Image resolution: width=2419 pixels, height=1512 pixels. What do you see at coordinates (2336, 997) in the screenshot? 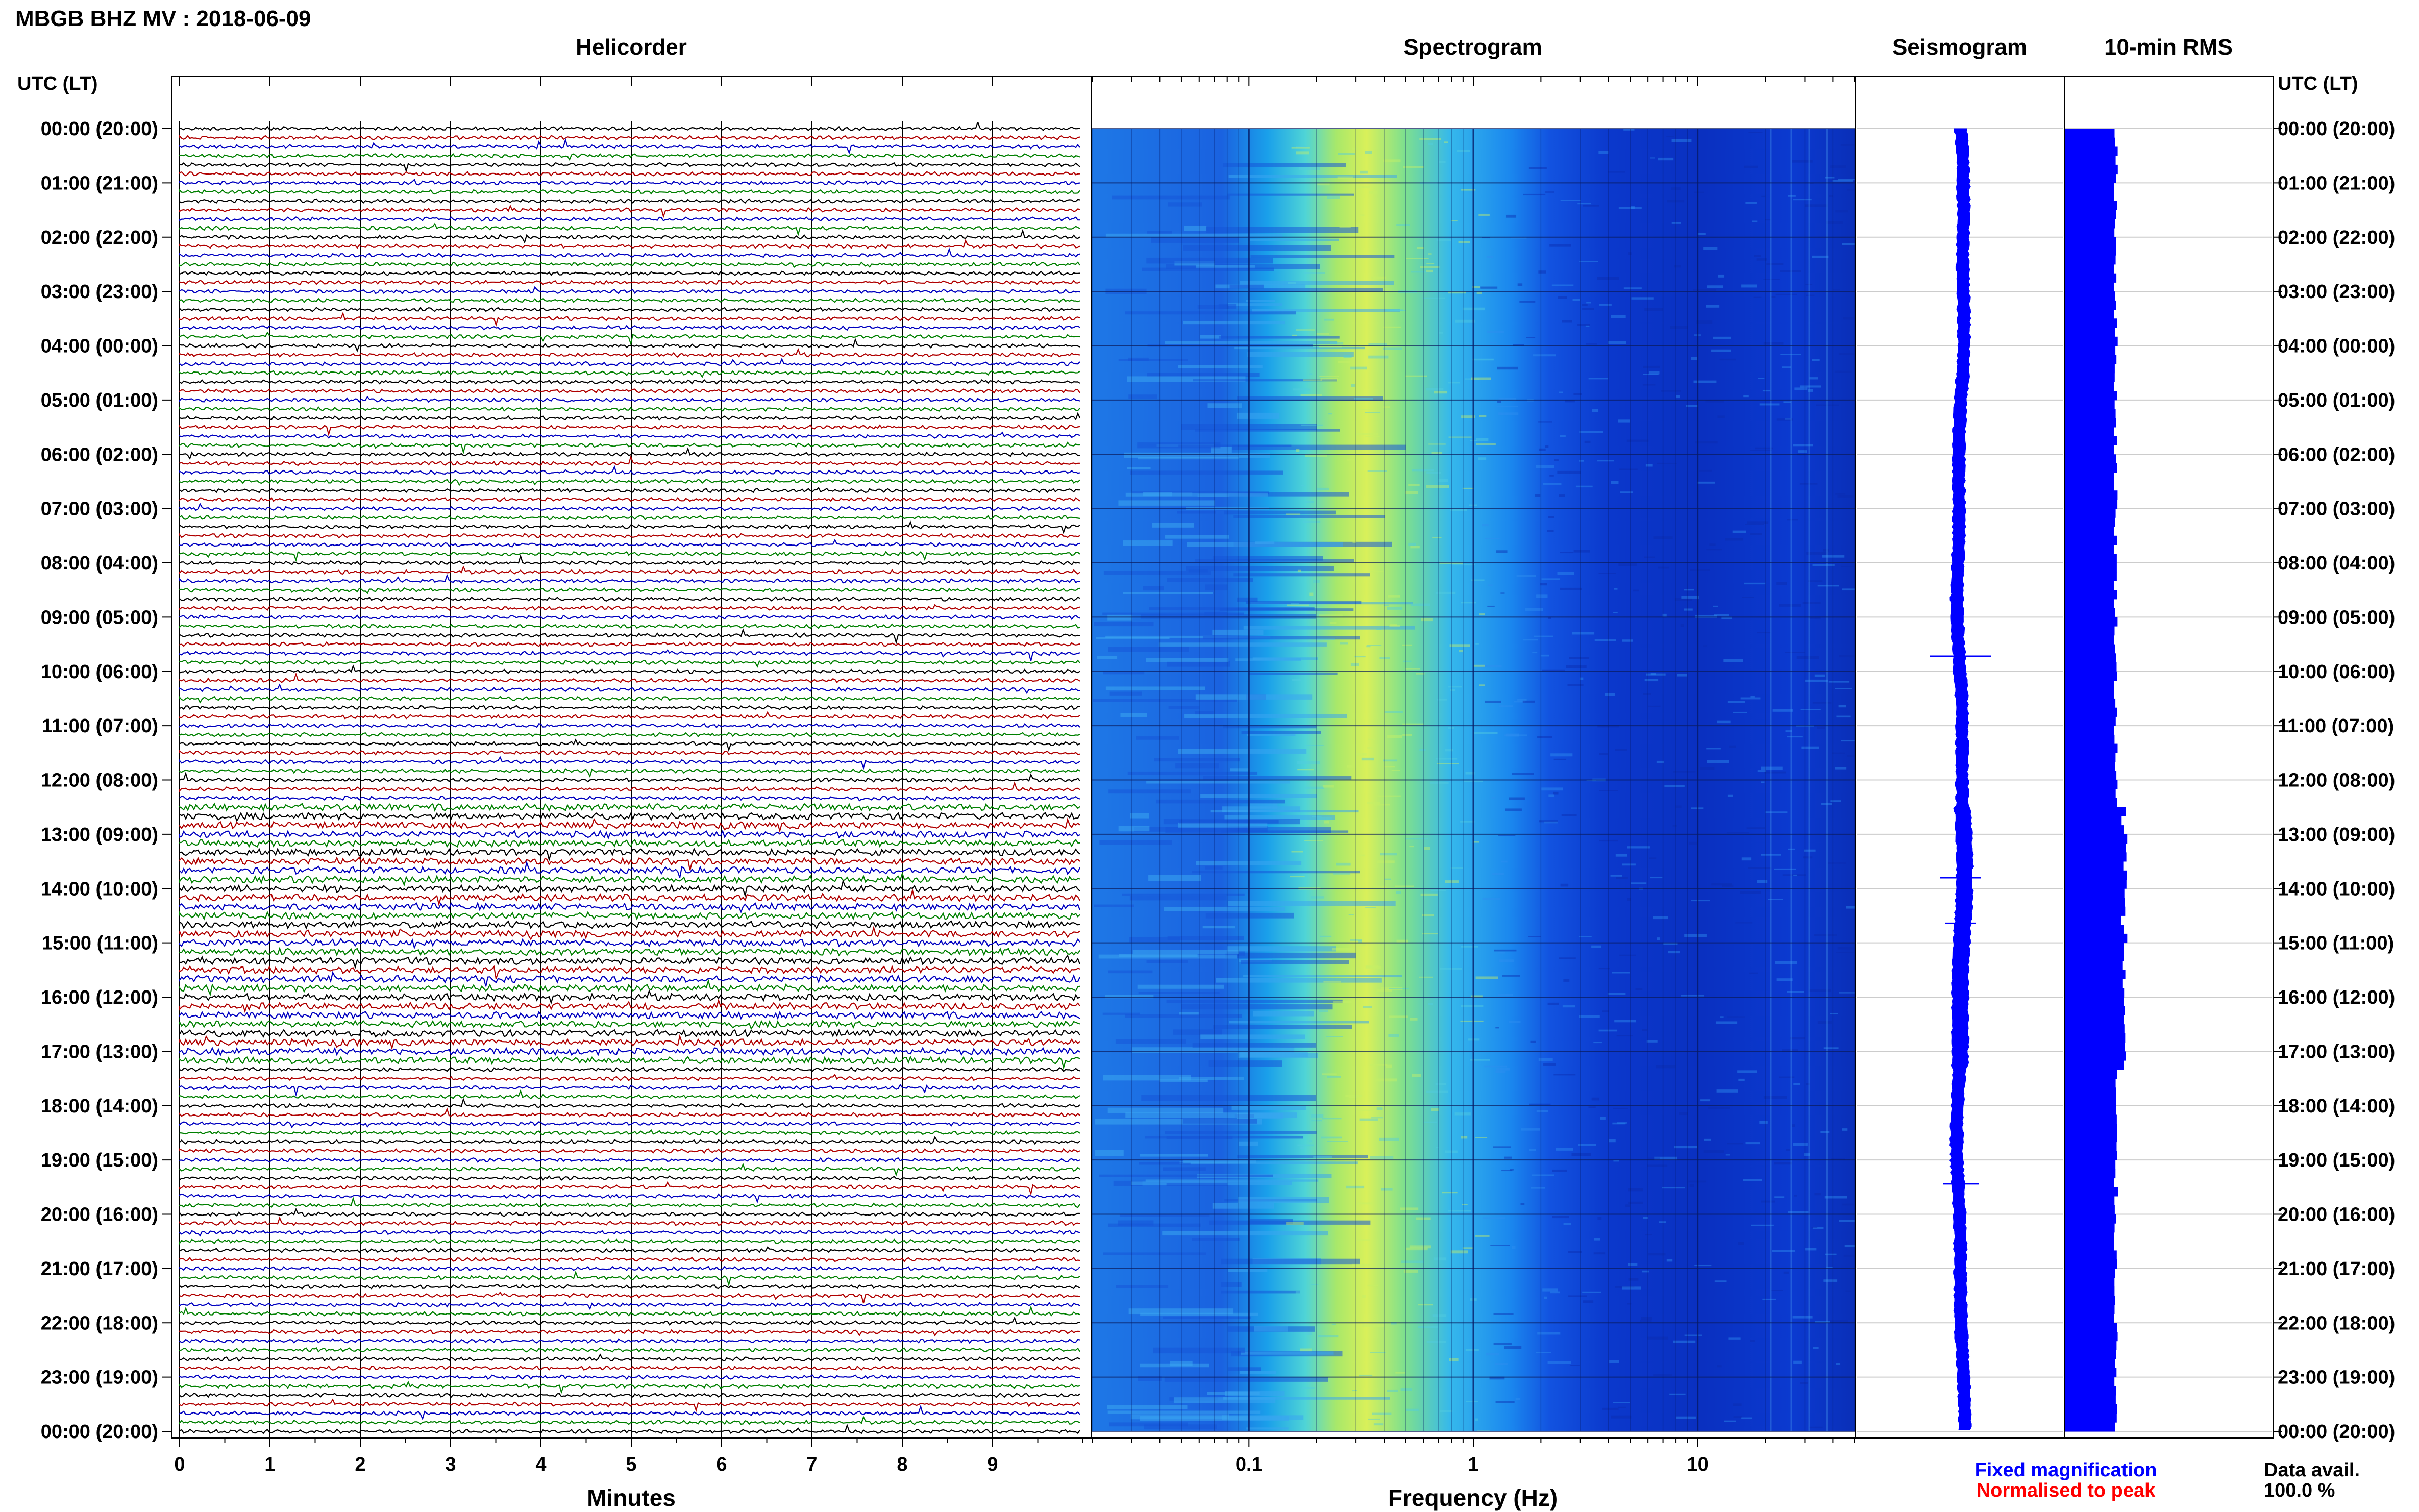
I see `utc-label-right: 16:00 (12:00)` at bounding box center [2336, 997].